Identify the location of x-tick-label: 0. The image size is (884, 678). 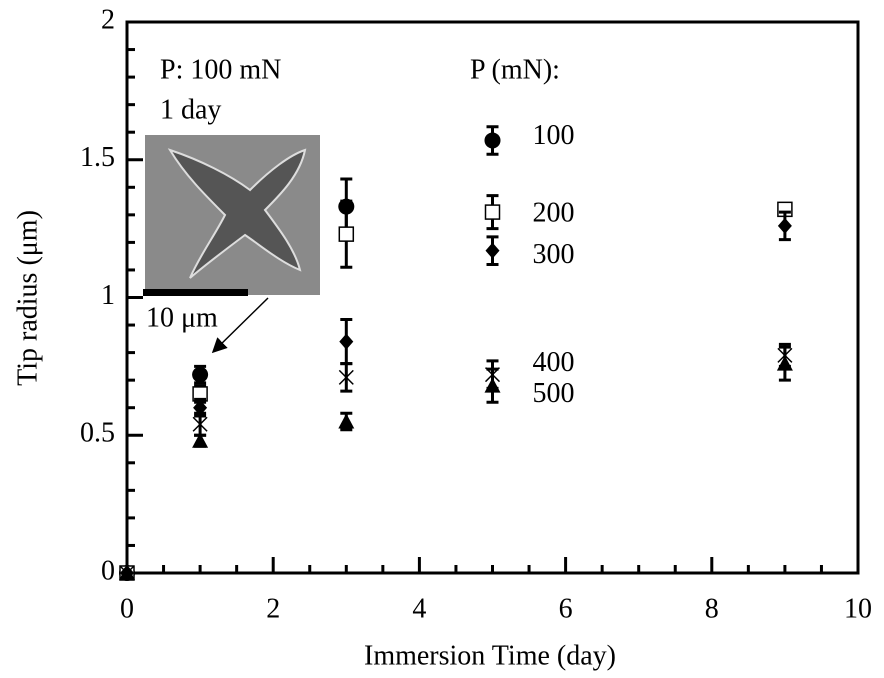
(127, 608).